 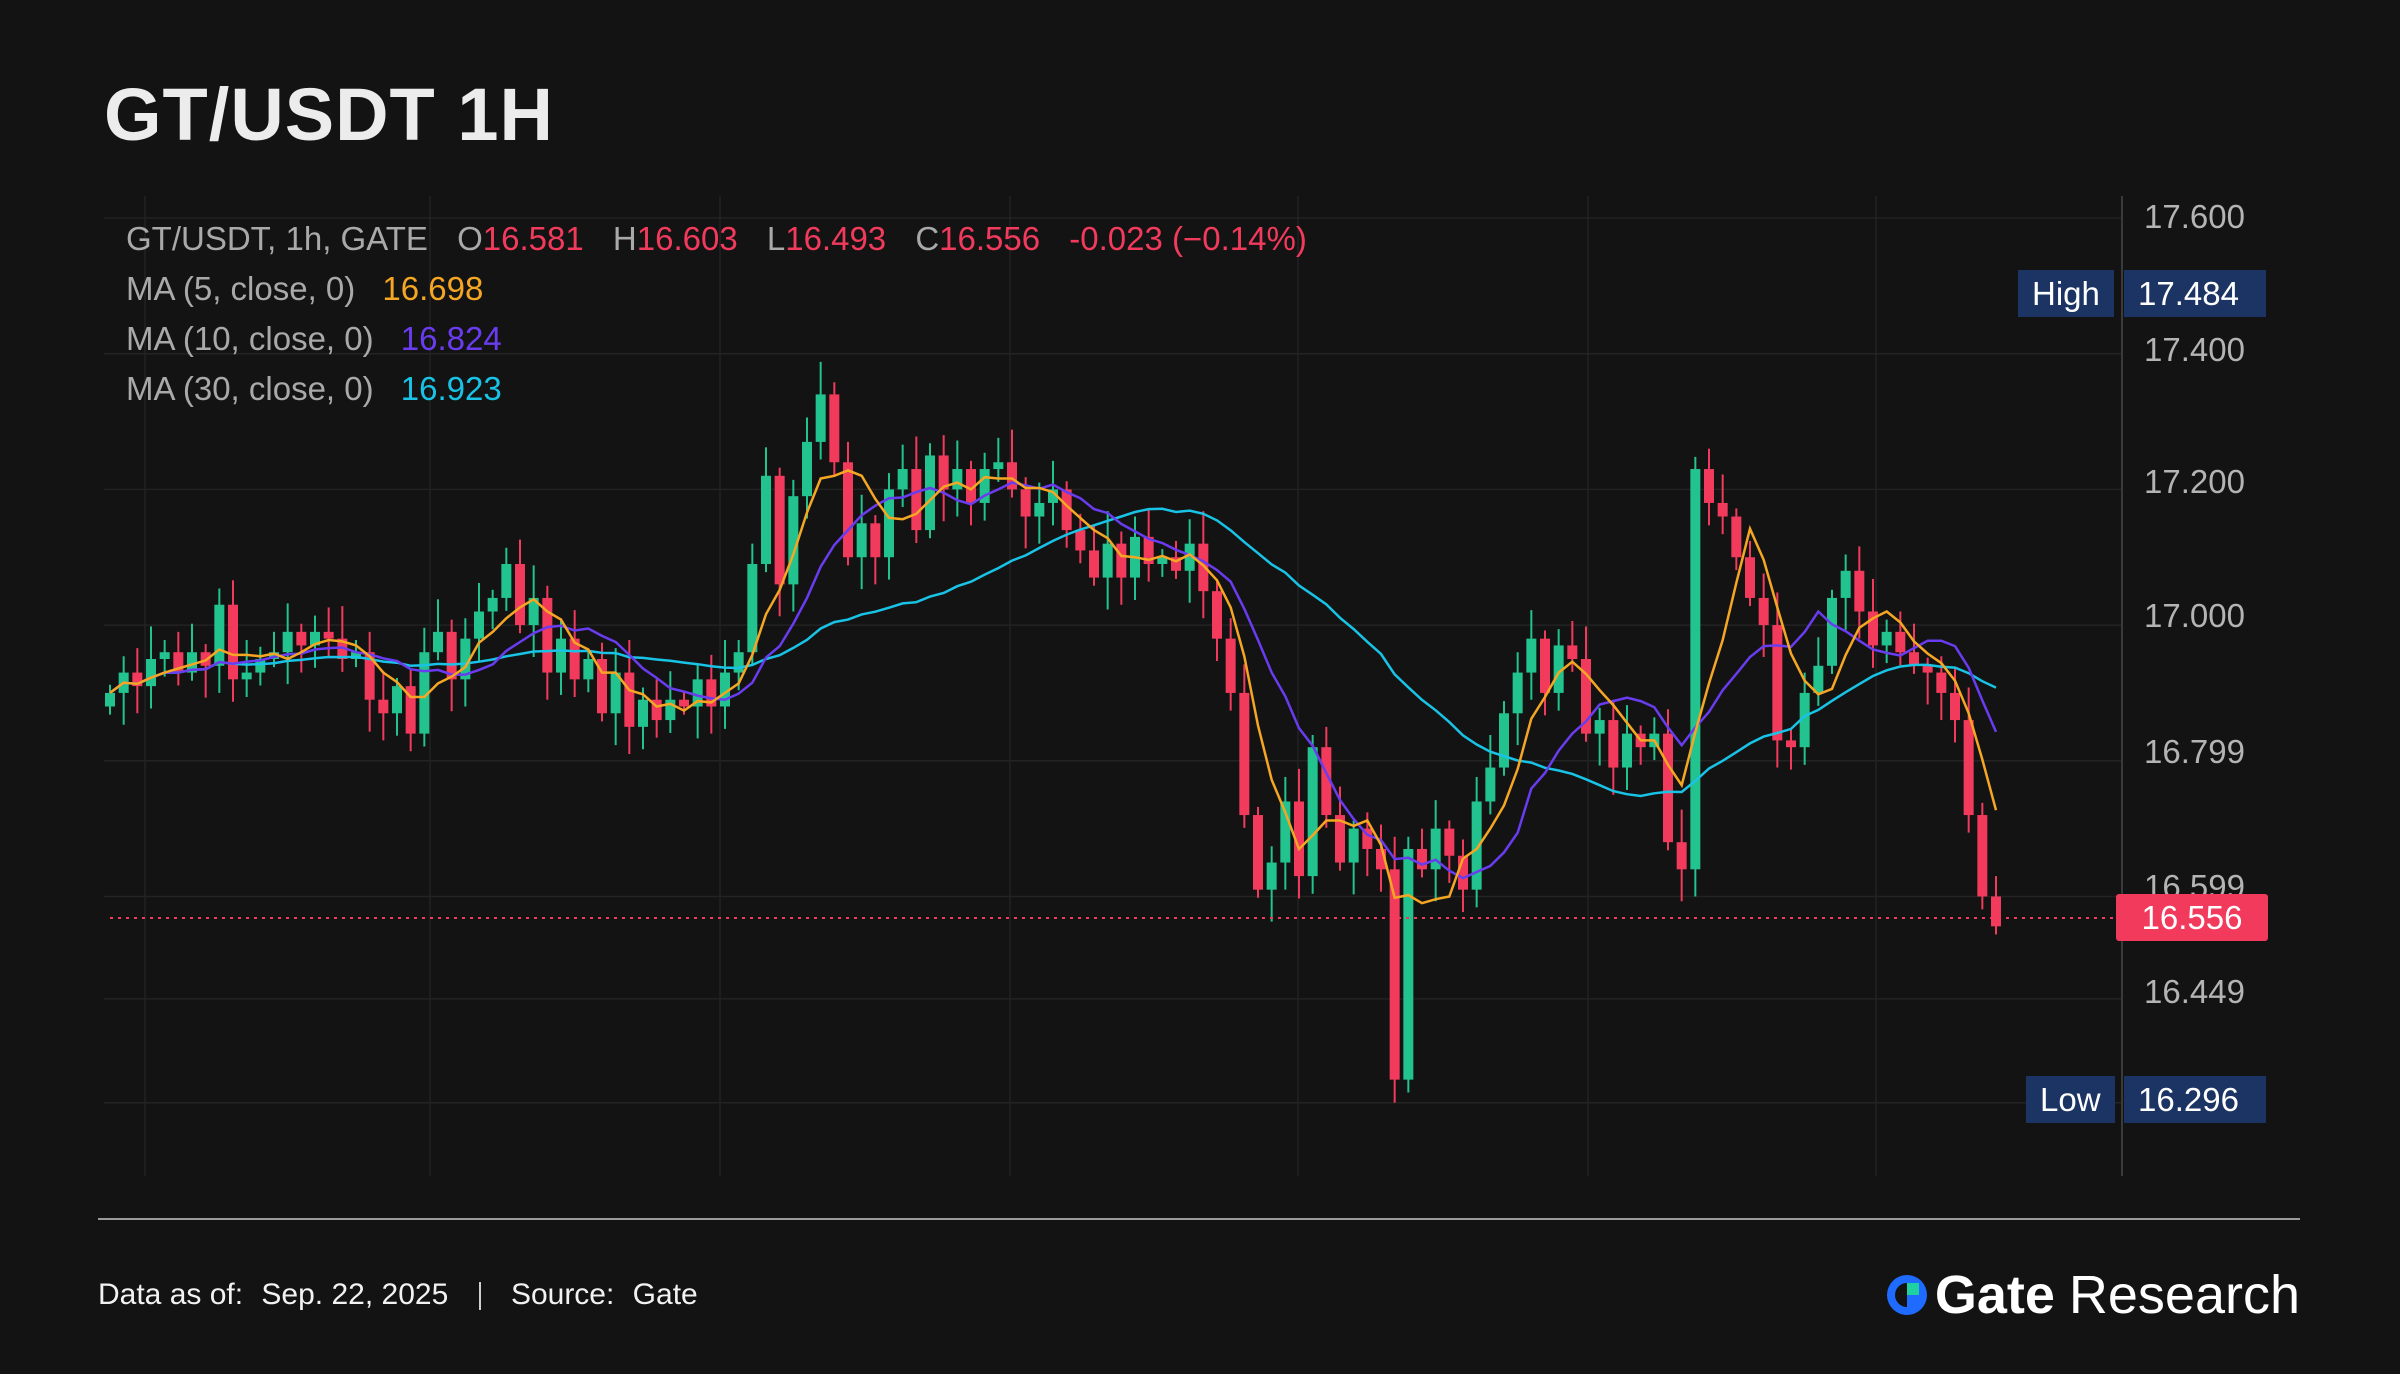 I want to click on footer-separator, so click(x=479, y=1296).